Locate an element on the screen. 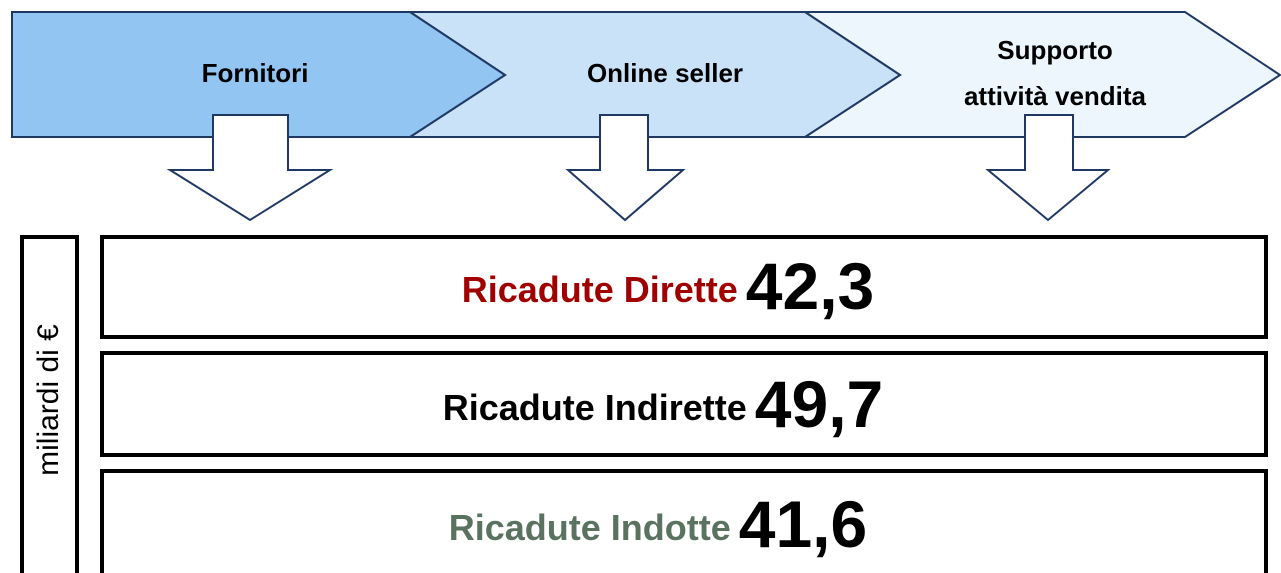 The width and height of the screenshot is (1281, 573). result-text: Ricadute Indotte 41,6 is located at coordinates (658, 524).